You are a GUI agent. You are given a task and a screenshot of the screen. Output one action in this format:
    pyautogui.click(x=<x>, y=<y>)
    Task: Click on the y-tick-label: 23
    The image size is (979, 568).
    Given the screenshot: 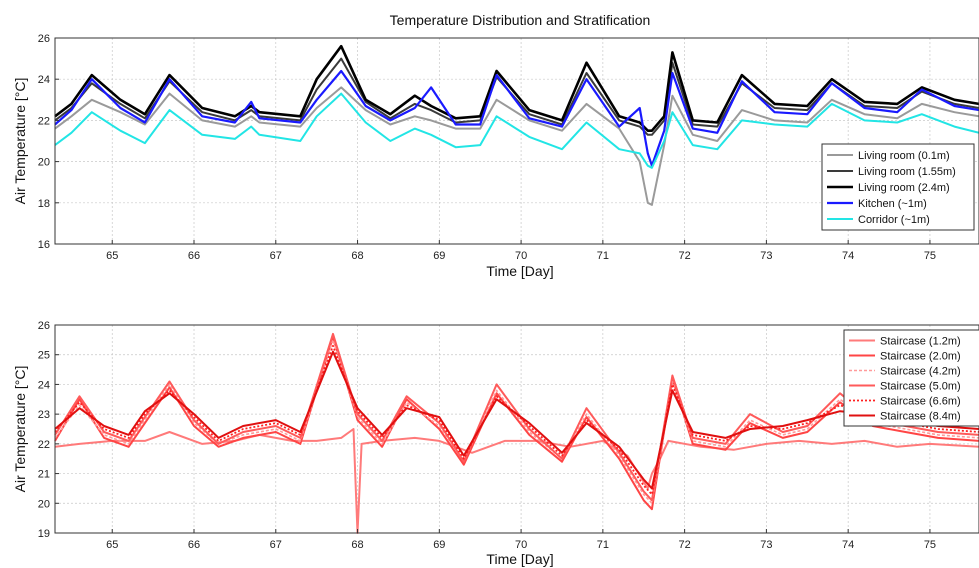 What is the action you would take?
    pyautogui.click(x=44, y=415)
    